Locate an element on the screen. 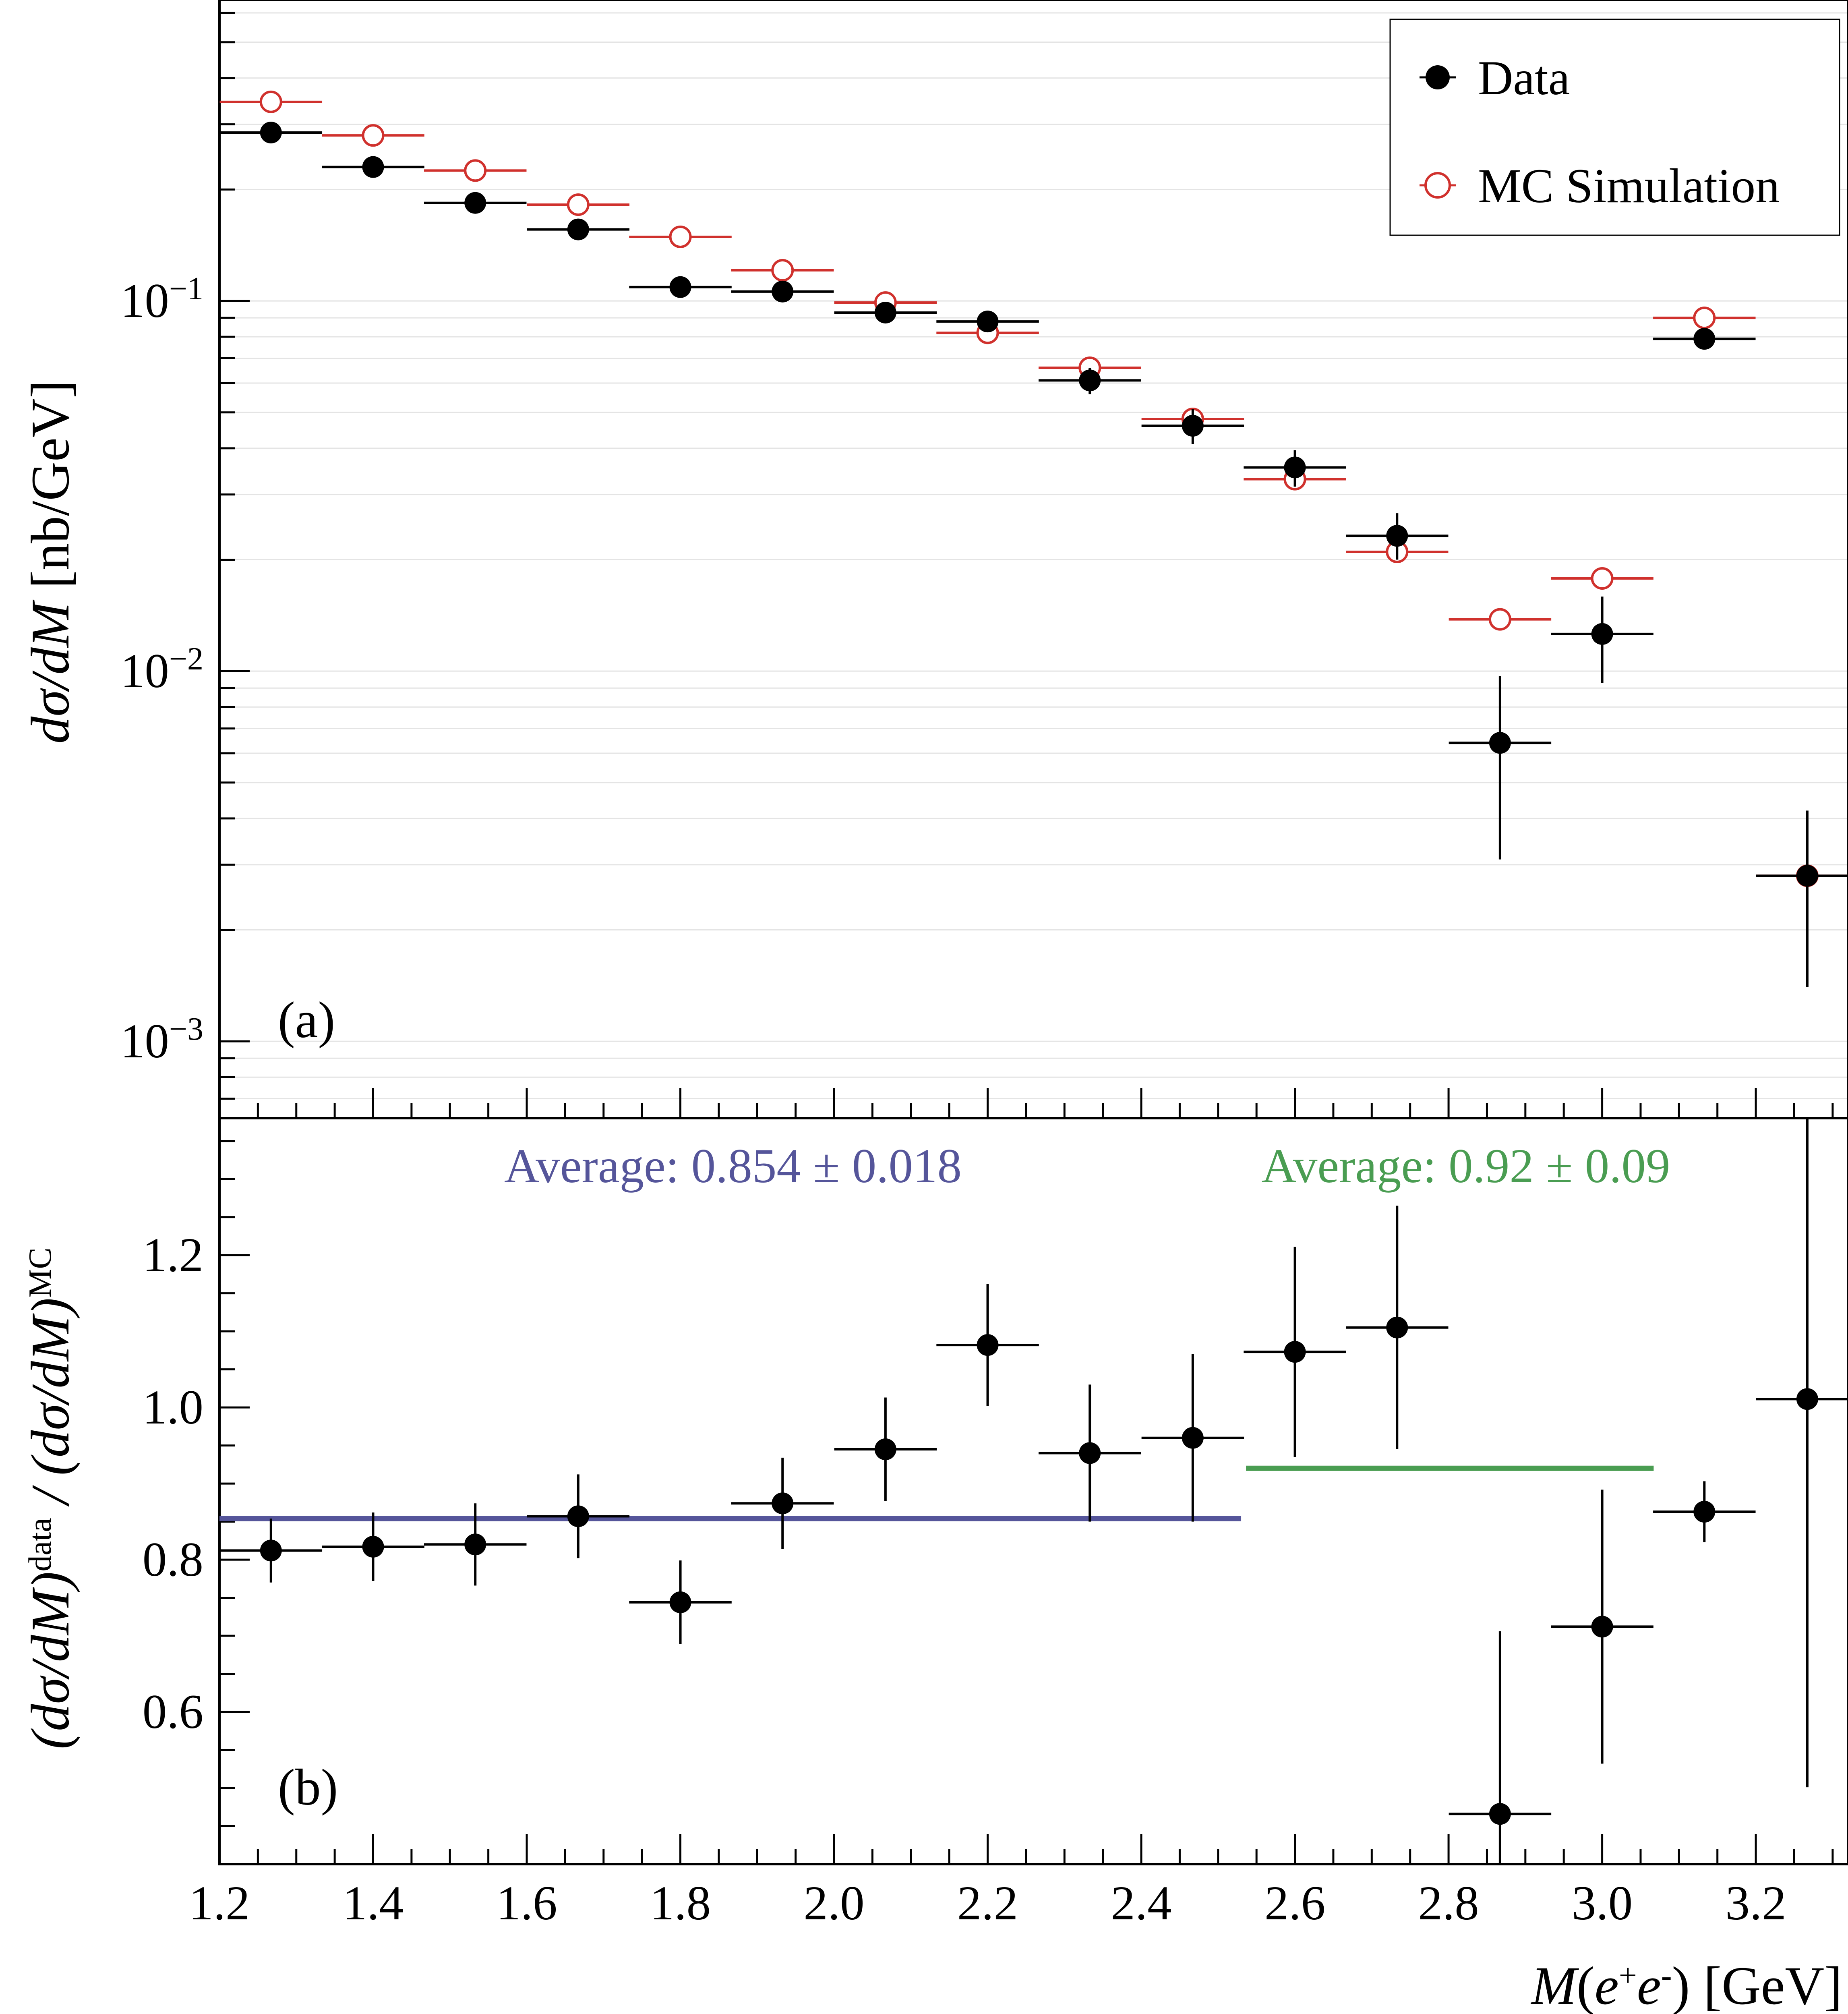  x-tick-label: 2.2 is located at coordinates (987, 1903).